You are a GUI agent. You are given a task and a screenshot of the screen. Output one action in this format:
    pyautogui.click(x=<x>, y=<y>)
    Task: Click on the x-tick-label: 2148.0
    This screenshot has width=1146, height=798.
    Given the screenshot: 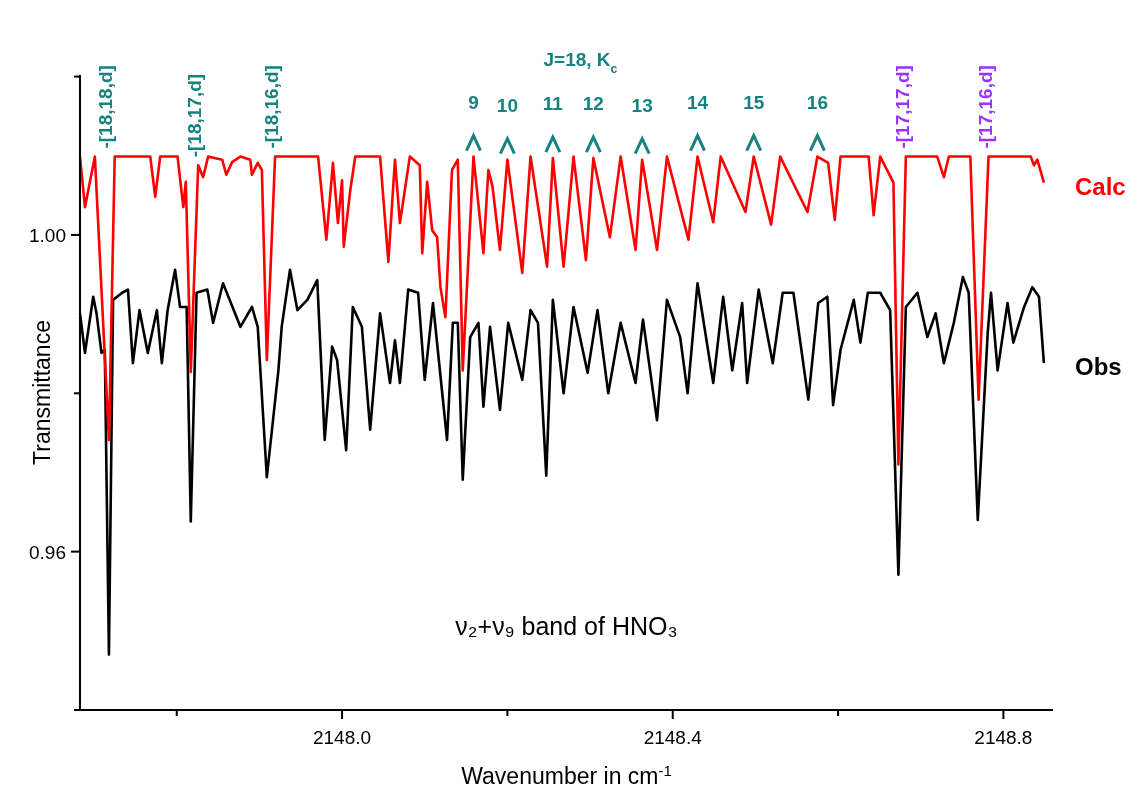 What is the action you would take?
    pyautogui.click(x=342, y=737)
    